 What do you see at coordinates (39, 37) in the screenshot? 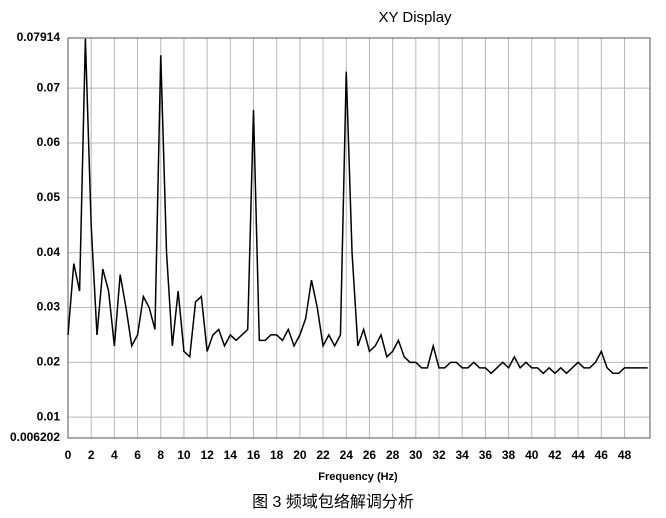
I see `y-tick-label: 0.07914` at bounding box center [39, 37].